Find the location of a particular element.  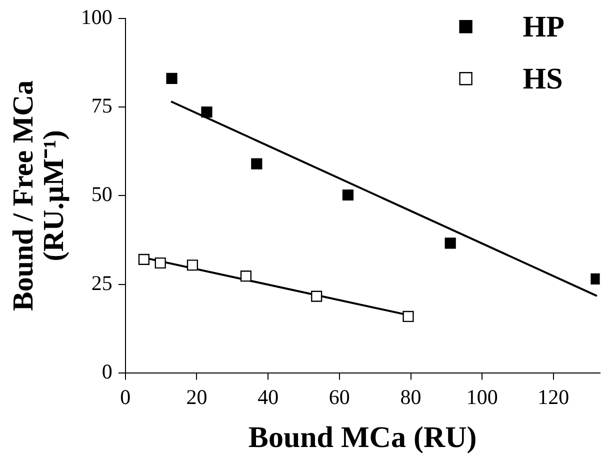

x-tick-label: 80 is located at coordinates (411, 396).